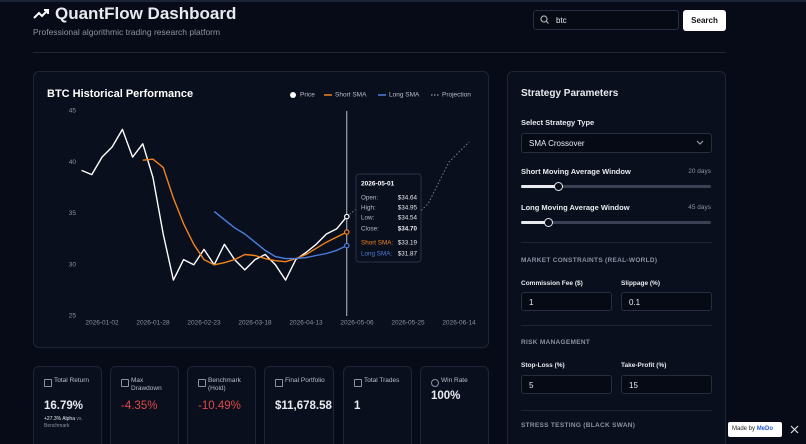 The width and height of the screenshot is (806, 444). What do you see at coordinates (303, 406) in the screenshot?
I see `metric-value: $11,678.58` at bounding box center [303, 406].